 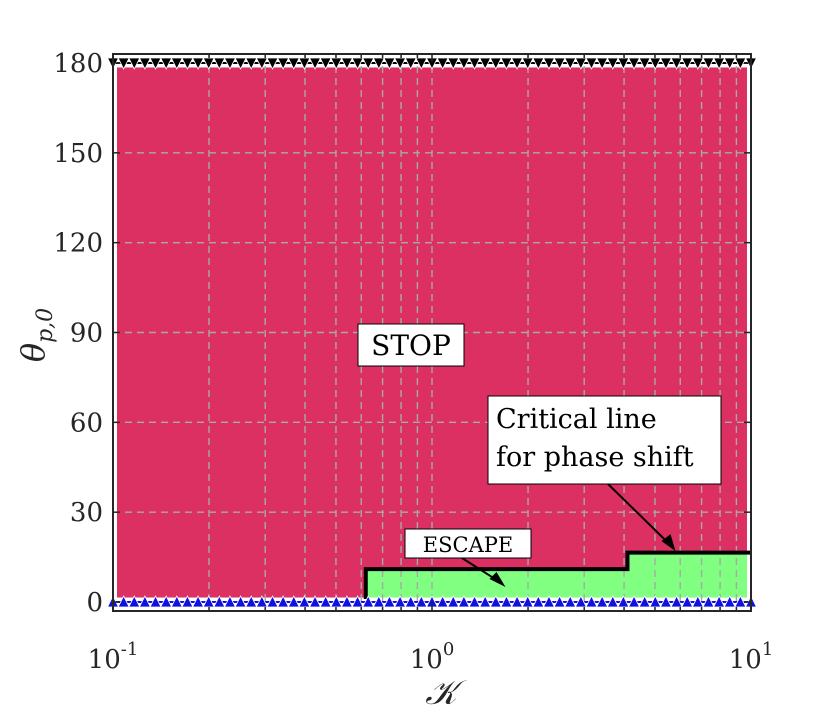 I want to click on escape-label-box, so click(x=468, y=543).